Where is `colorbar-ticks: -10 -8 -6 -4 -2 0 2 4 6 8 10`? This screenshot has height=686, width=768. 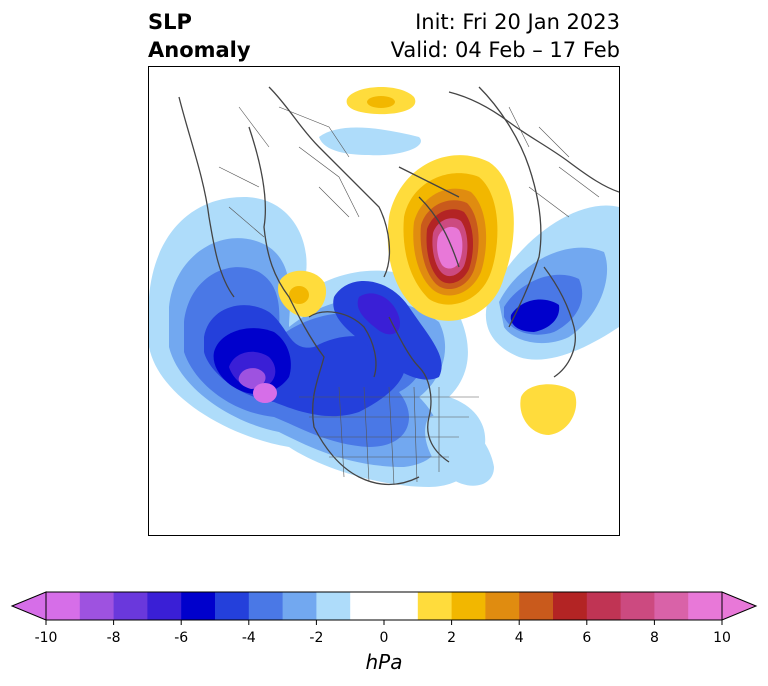
colorbar-ticks: -10 -8 -6 -4 -2 0 2 4 6 8 10 is located at coordinates (383, 633).